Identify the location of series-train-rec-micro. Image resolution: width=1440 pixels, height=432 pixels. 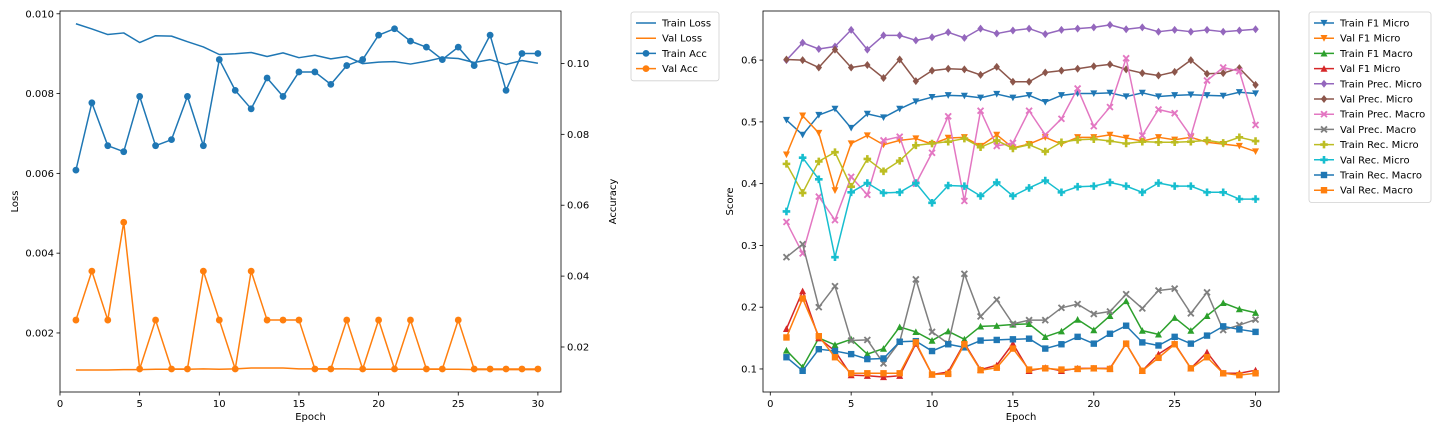
(1021, 165).